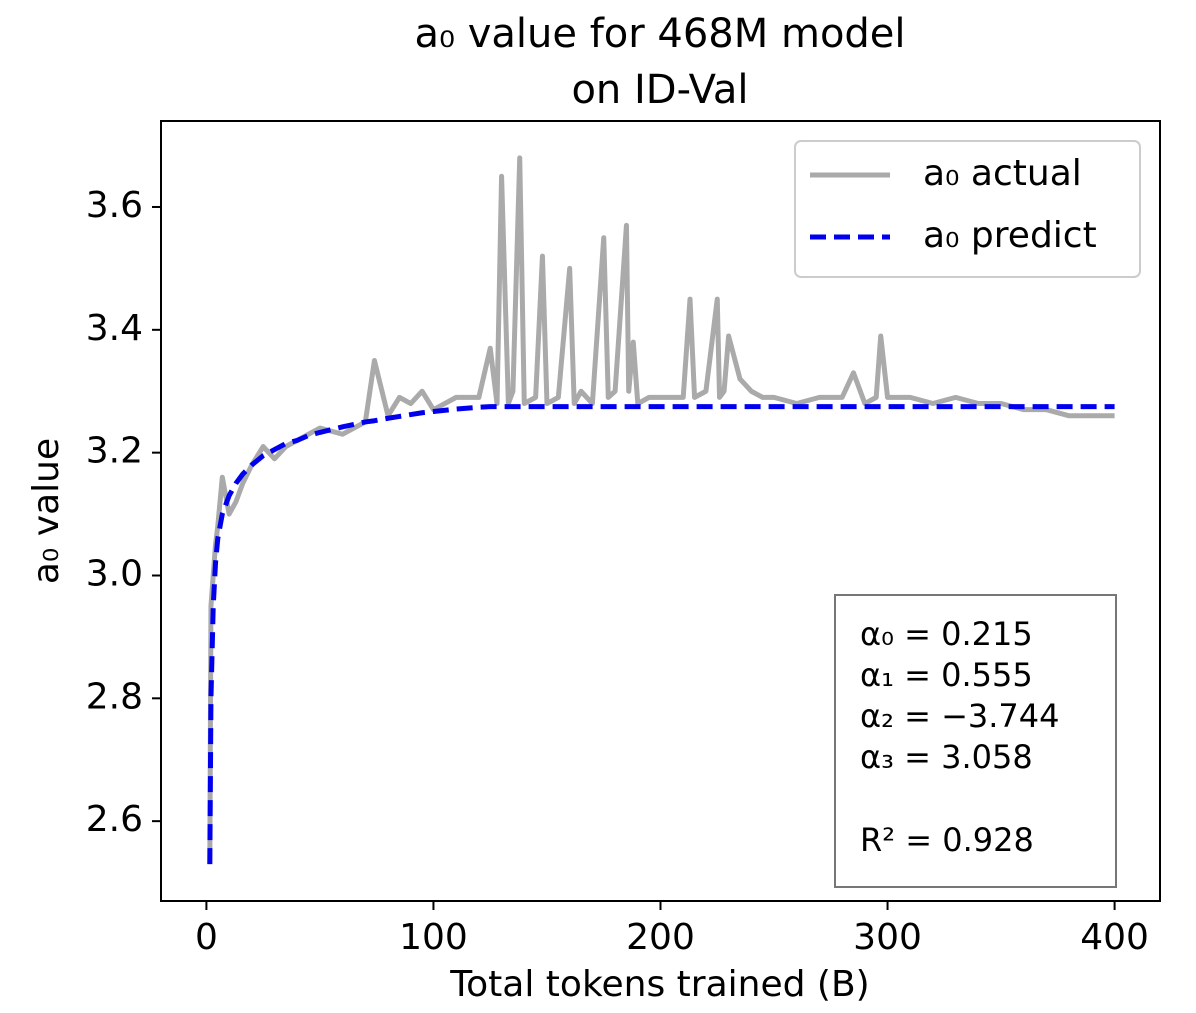  I want to click on x-tick-label: 400, so click(1114, 937).